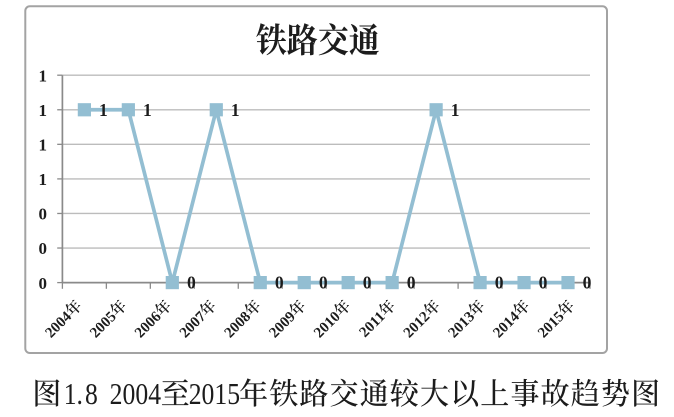 Image resolution: width=674 pixels, height=417 pixels. What do you see at coordinates (214, 395) in the screenshot?
I see `svg-text: 2015` at bounding box center [214, 395].